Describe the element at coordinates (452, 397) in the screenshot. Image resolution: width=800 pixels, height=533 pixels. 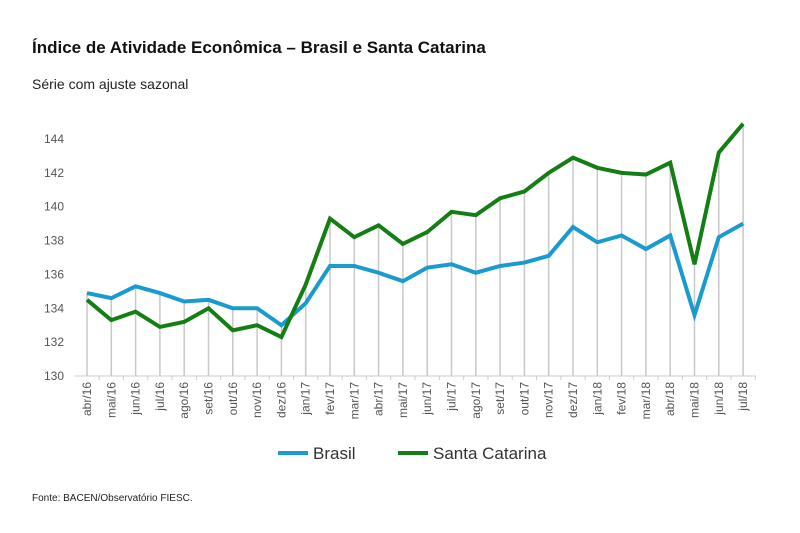
I see `x-tick-label: jul/17` at that location.